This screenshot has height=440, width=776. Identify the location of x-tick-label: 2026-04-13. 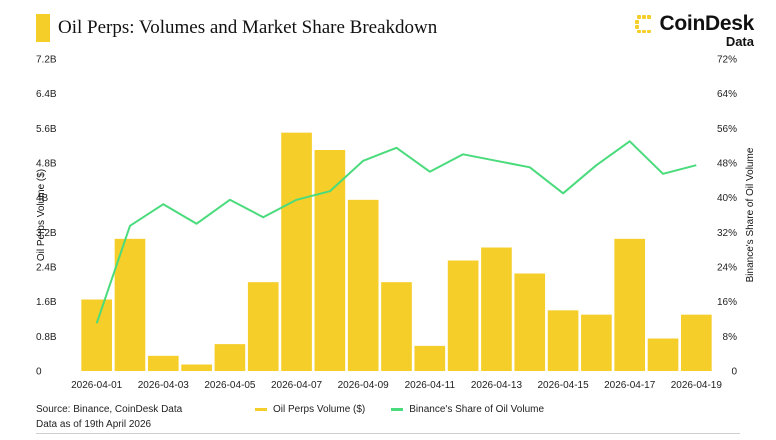
(497, 385).